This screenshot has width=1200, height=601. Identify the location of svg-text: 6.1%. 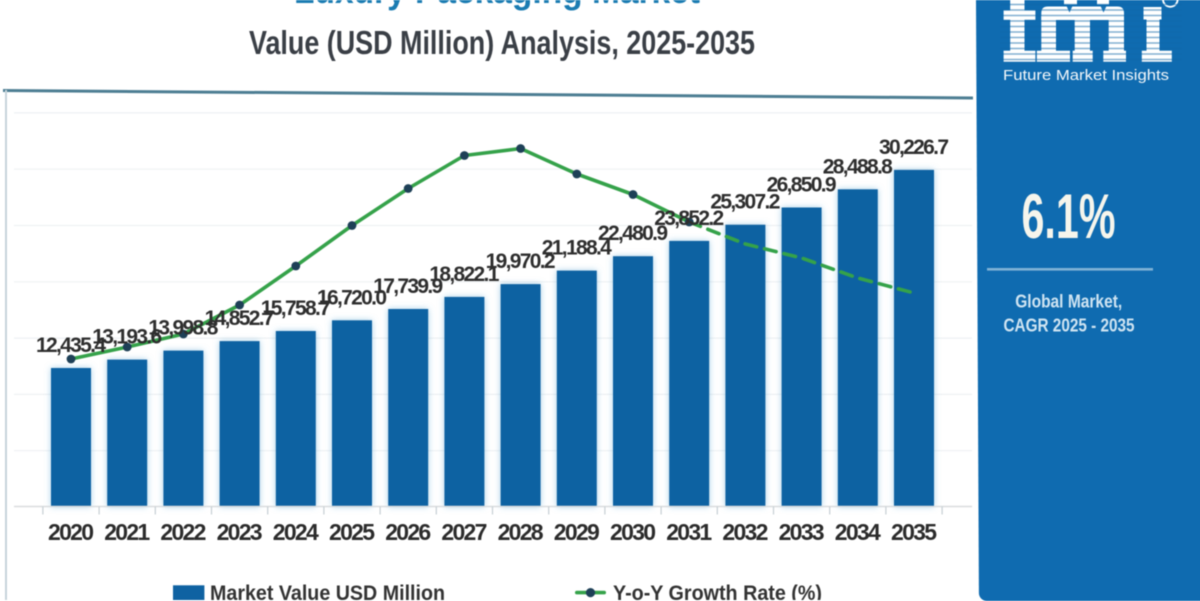
(1069, 217).